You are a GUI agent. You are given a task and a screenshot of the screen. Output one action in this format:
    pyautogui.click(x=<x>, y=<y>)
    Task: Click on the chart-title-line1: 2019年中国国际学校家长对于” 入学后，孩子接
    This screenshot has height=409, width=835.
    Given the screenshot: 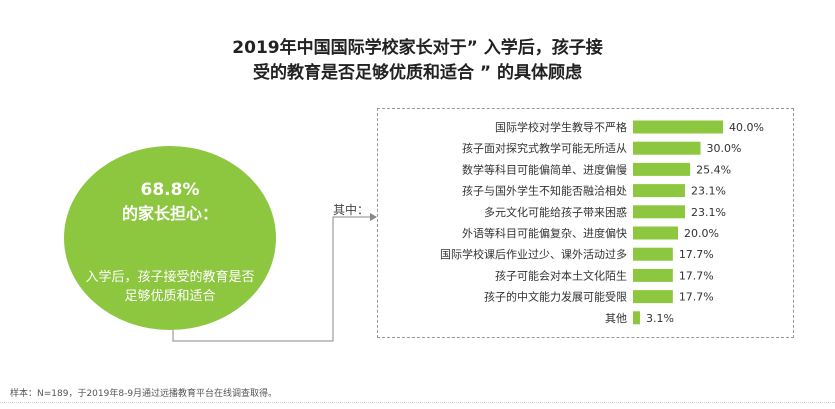 What is the action you would take?
    pyautogui.click(x=417, y=48)
    